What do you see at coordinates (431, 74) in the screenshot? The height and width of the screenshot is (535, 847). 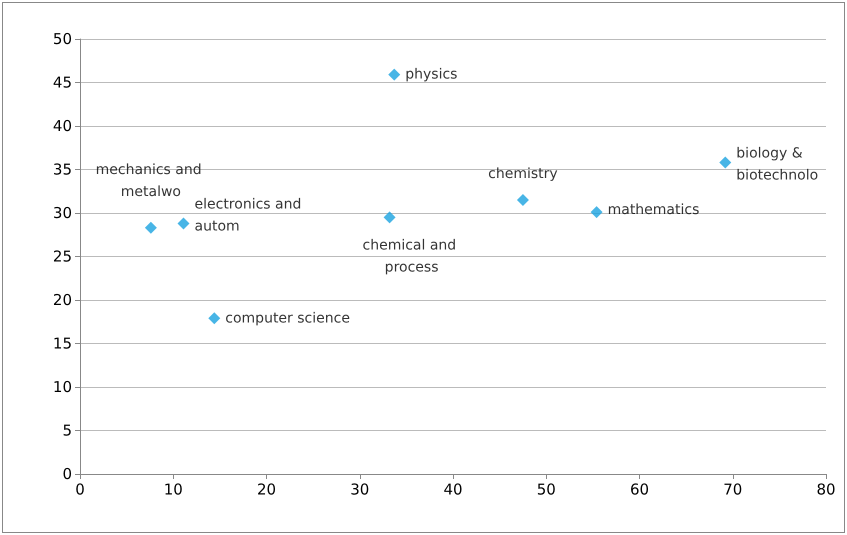 I see `annotation: physics` at bounding box center [431, 74].